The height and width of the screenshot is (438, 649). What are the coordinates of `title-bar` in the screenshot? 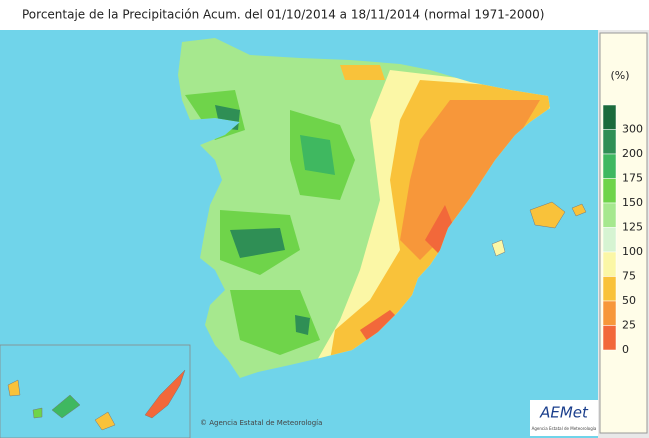 It's located at (324, 15).